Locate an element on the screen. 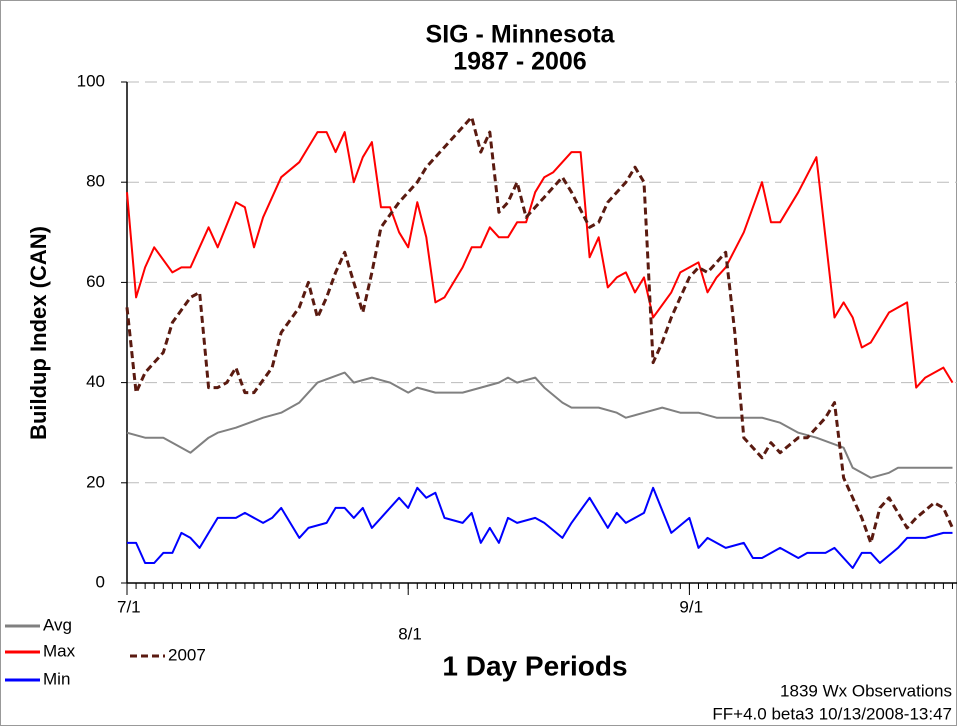  y-tick-label: 20 is located at coordinates (95, 481).